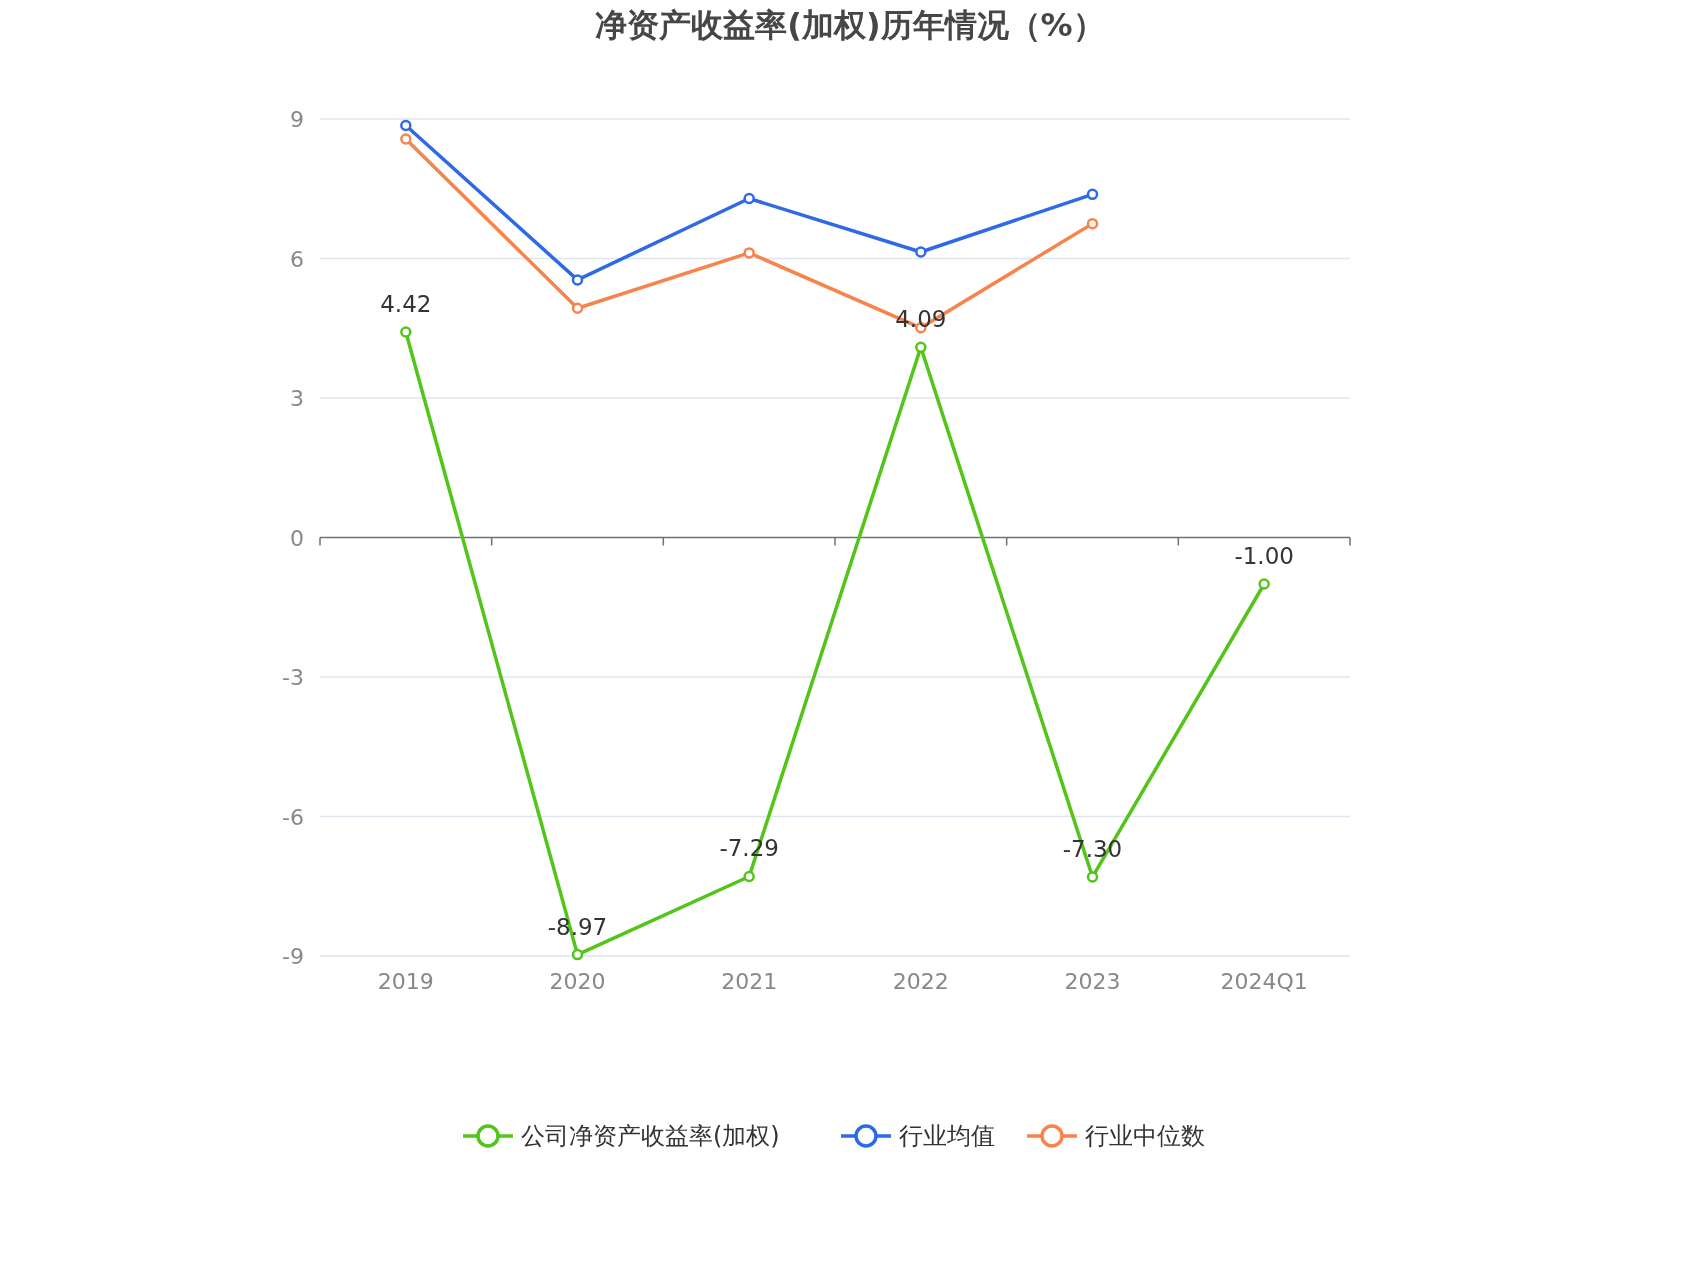 The image size is (1700, 1274). I want to click on data-label: 4.42, so click(406, 303).